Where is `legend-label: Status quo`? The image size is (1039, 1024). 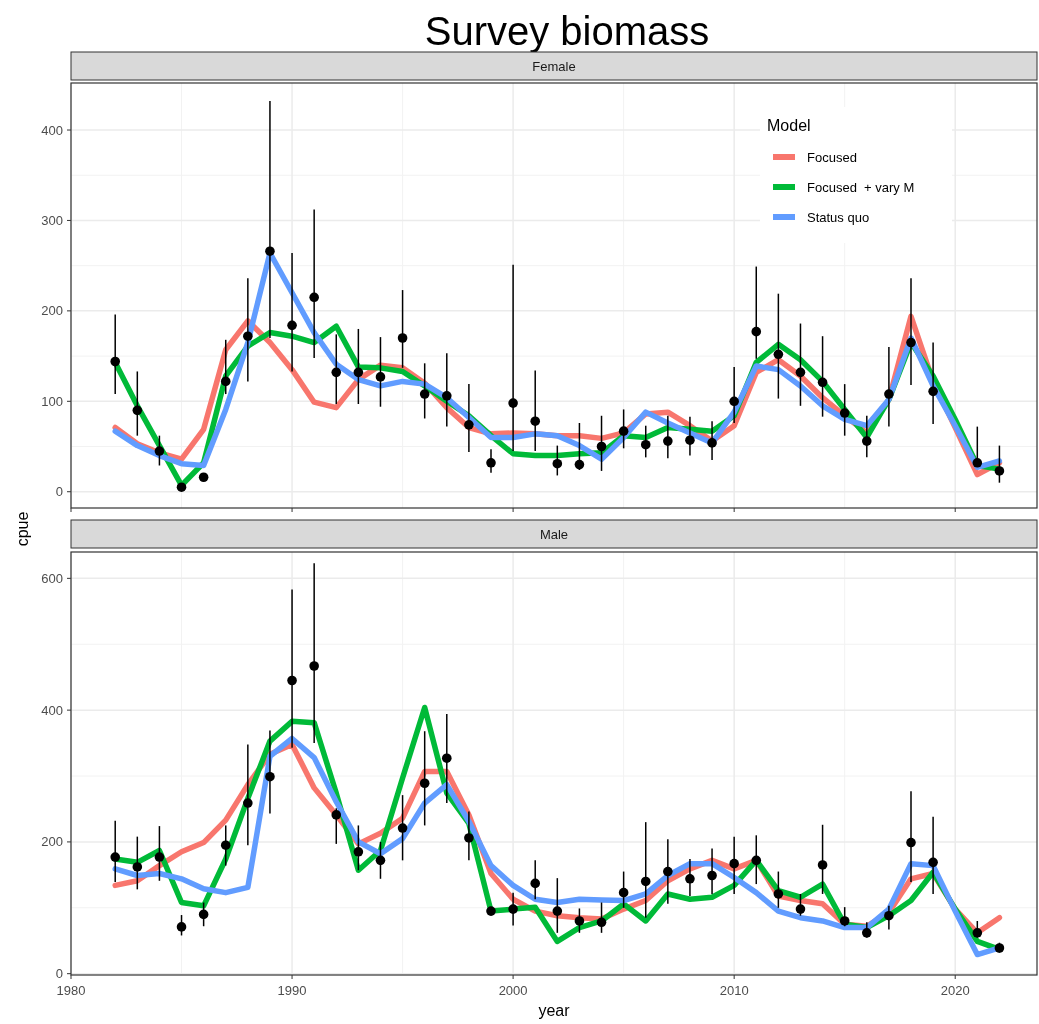 legend-label: Status quo is located at coordinates (838, 217).